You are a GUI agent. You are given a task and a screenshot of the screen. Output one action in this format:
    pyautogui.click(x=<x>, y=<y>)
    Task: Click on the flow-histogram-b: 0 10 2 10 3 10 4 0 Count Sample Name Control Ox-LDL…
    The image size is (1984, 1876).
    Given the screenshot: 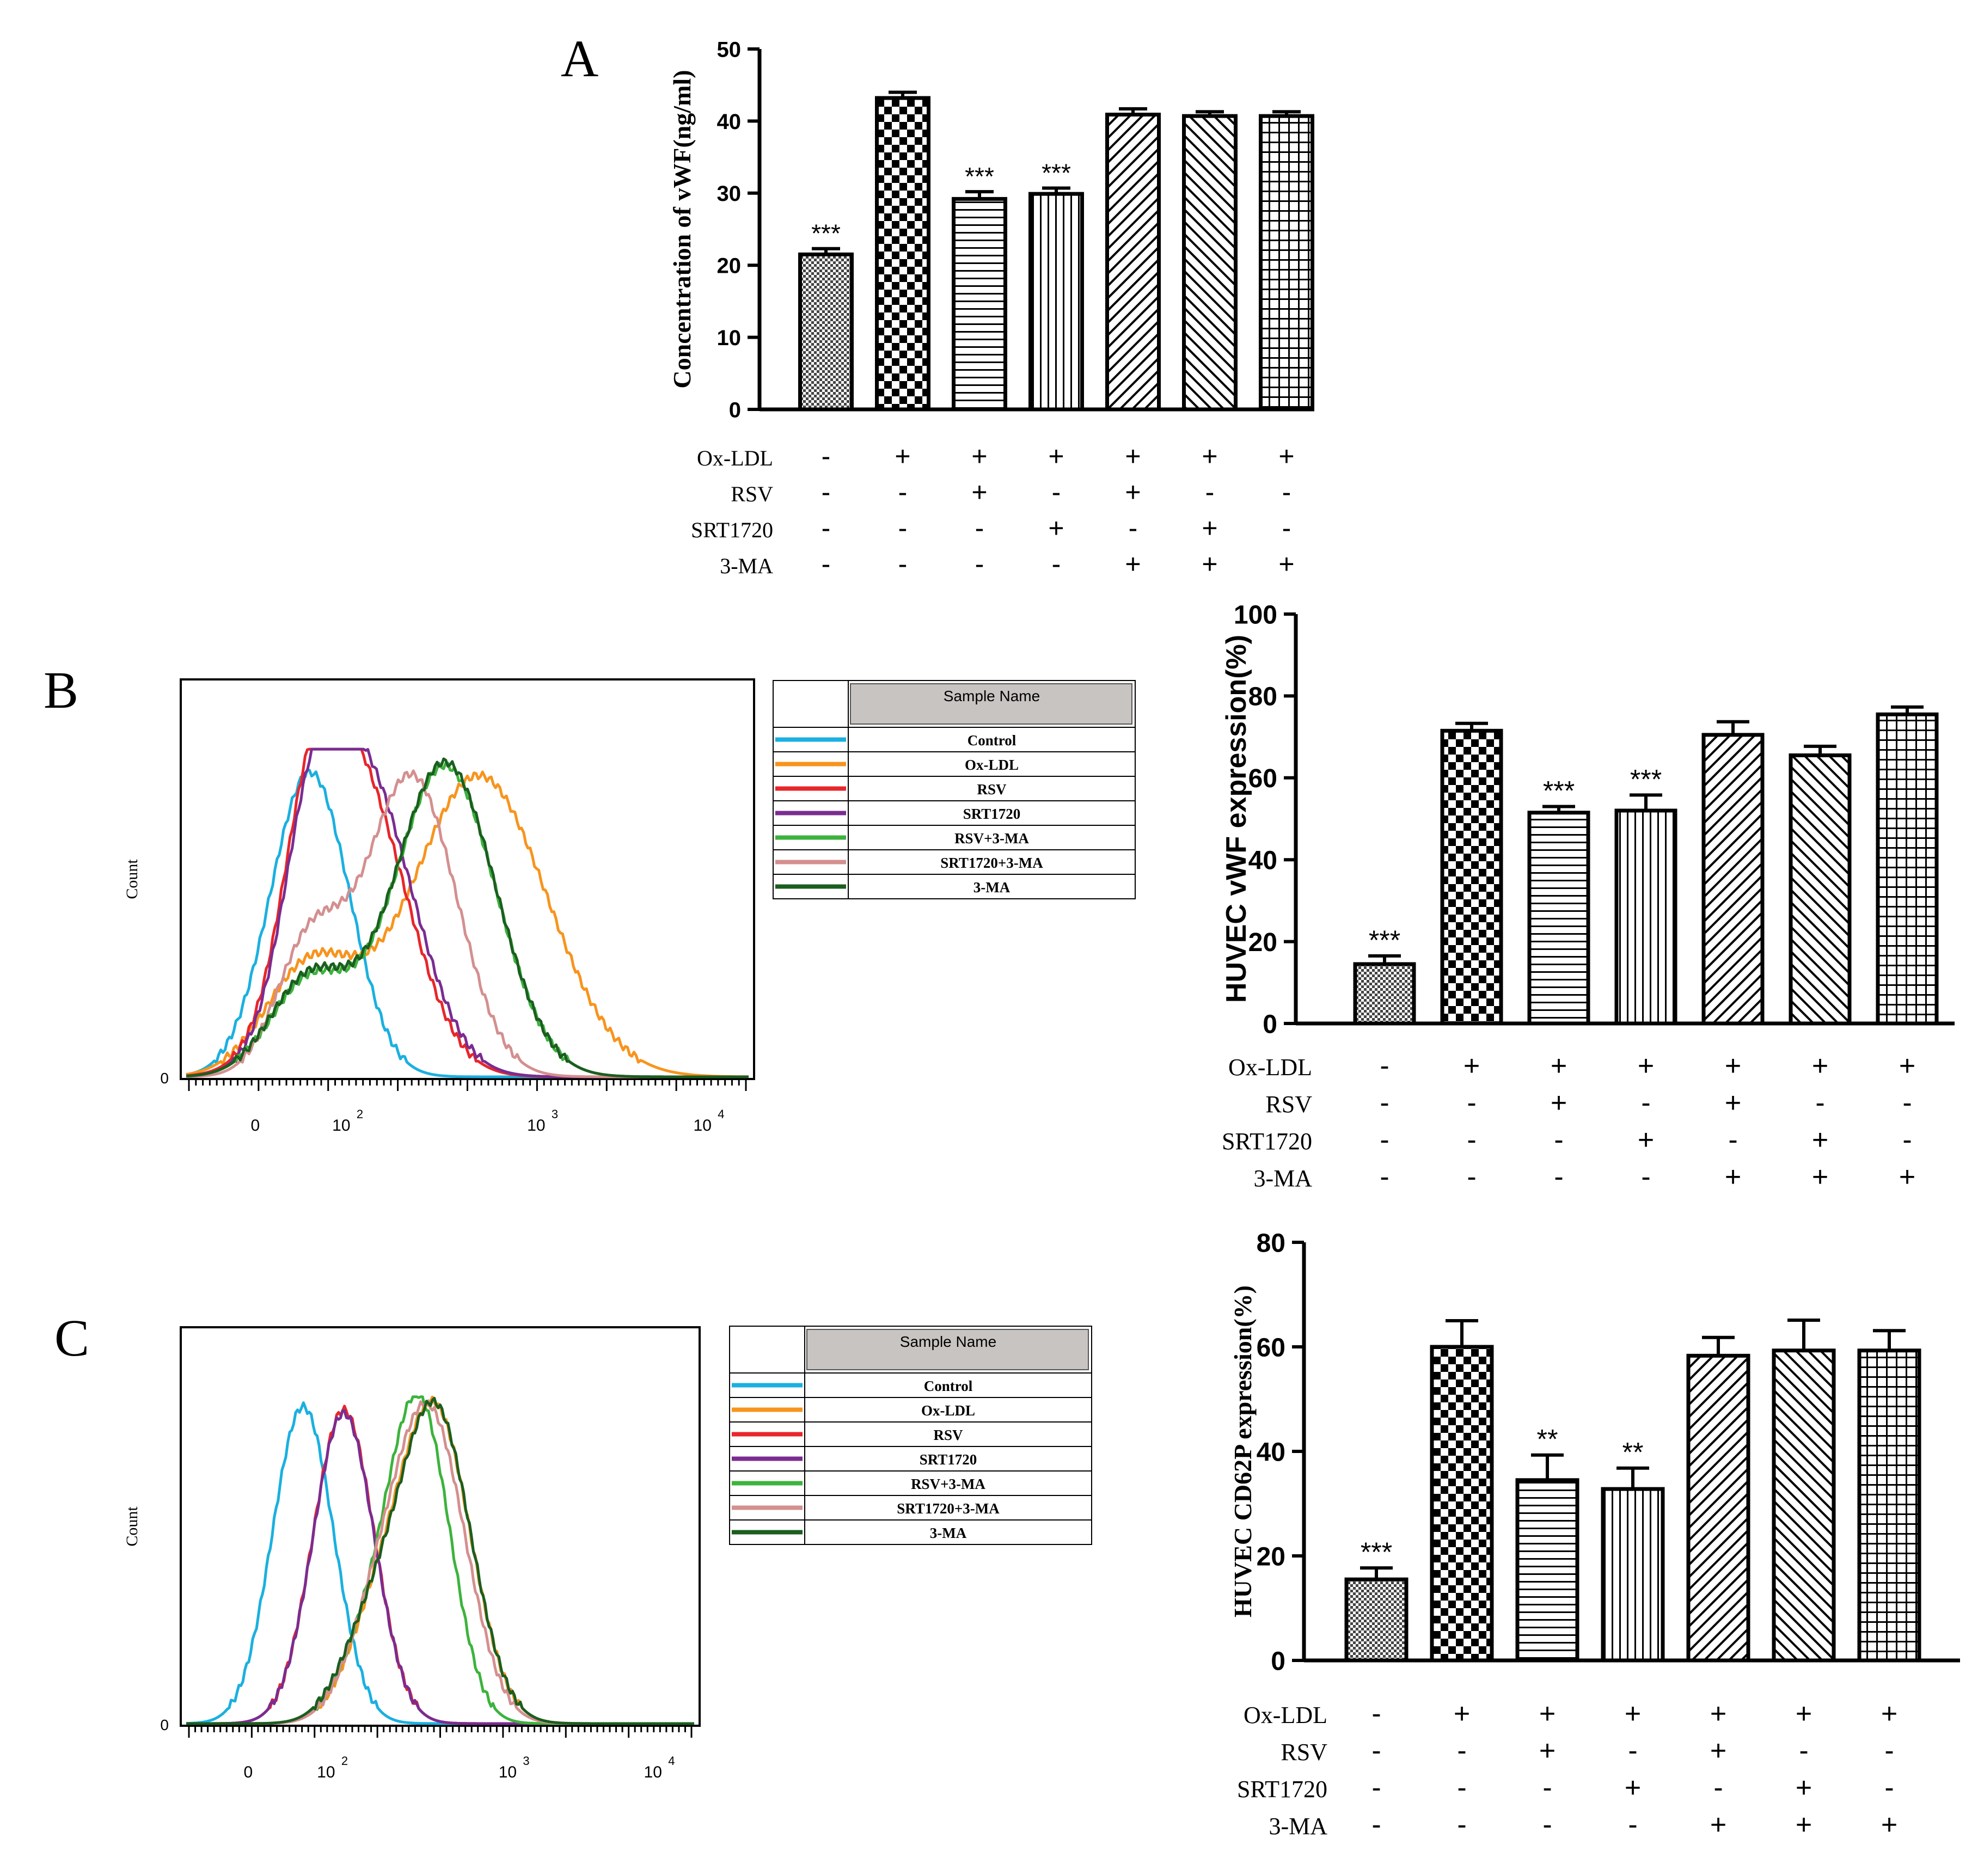 What is the action you would take?
    pyautogui.click(x=629, y=907)
    